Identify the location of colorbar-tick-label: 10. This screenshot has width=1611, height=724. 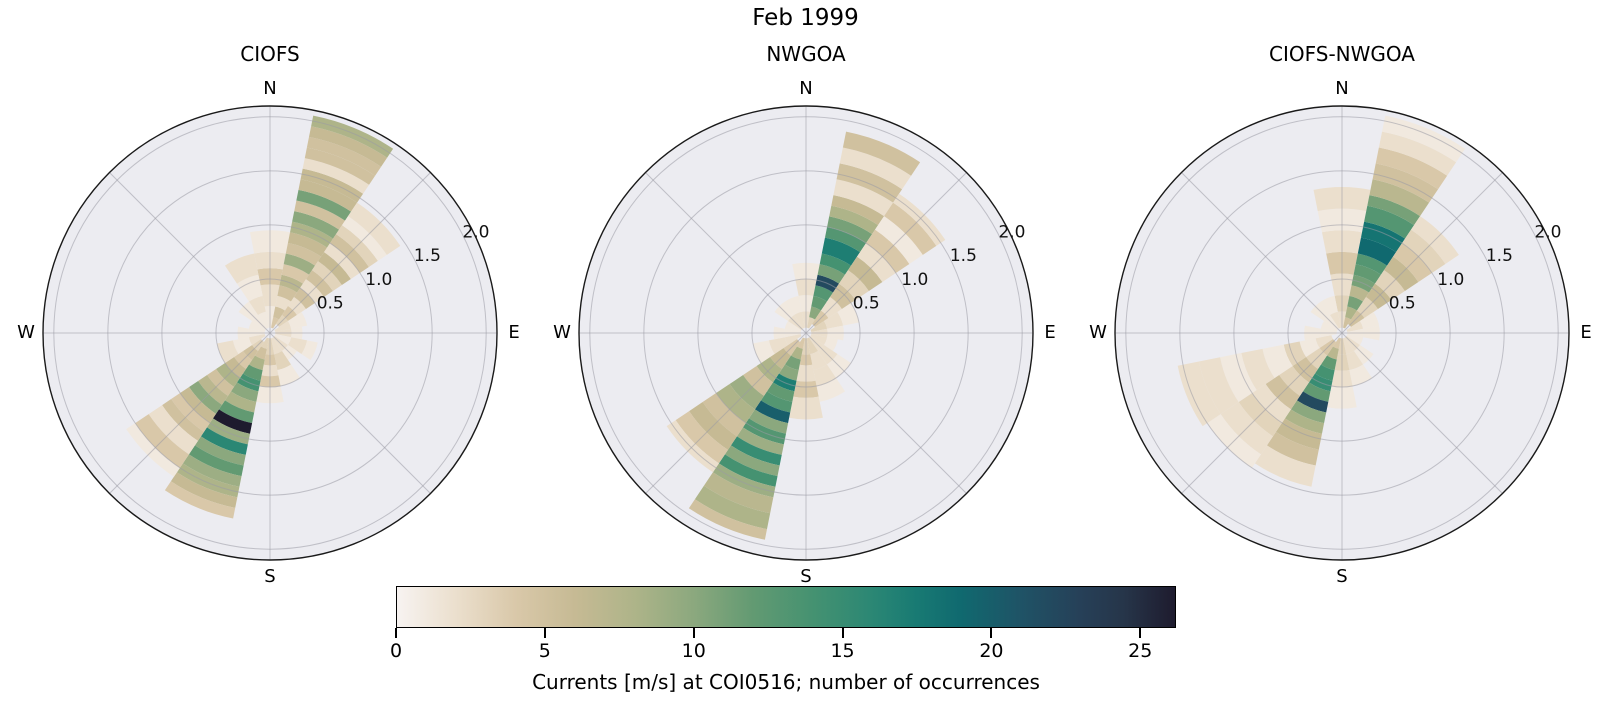
(693, 651).